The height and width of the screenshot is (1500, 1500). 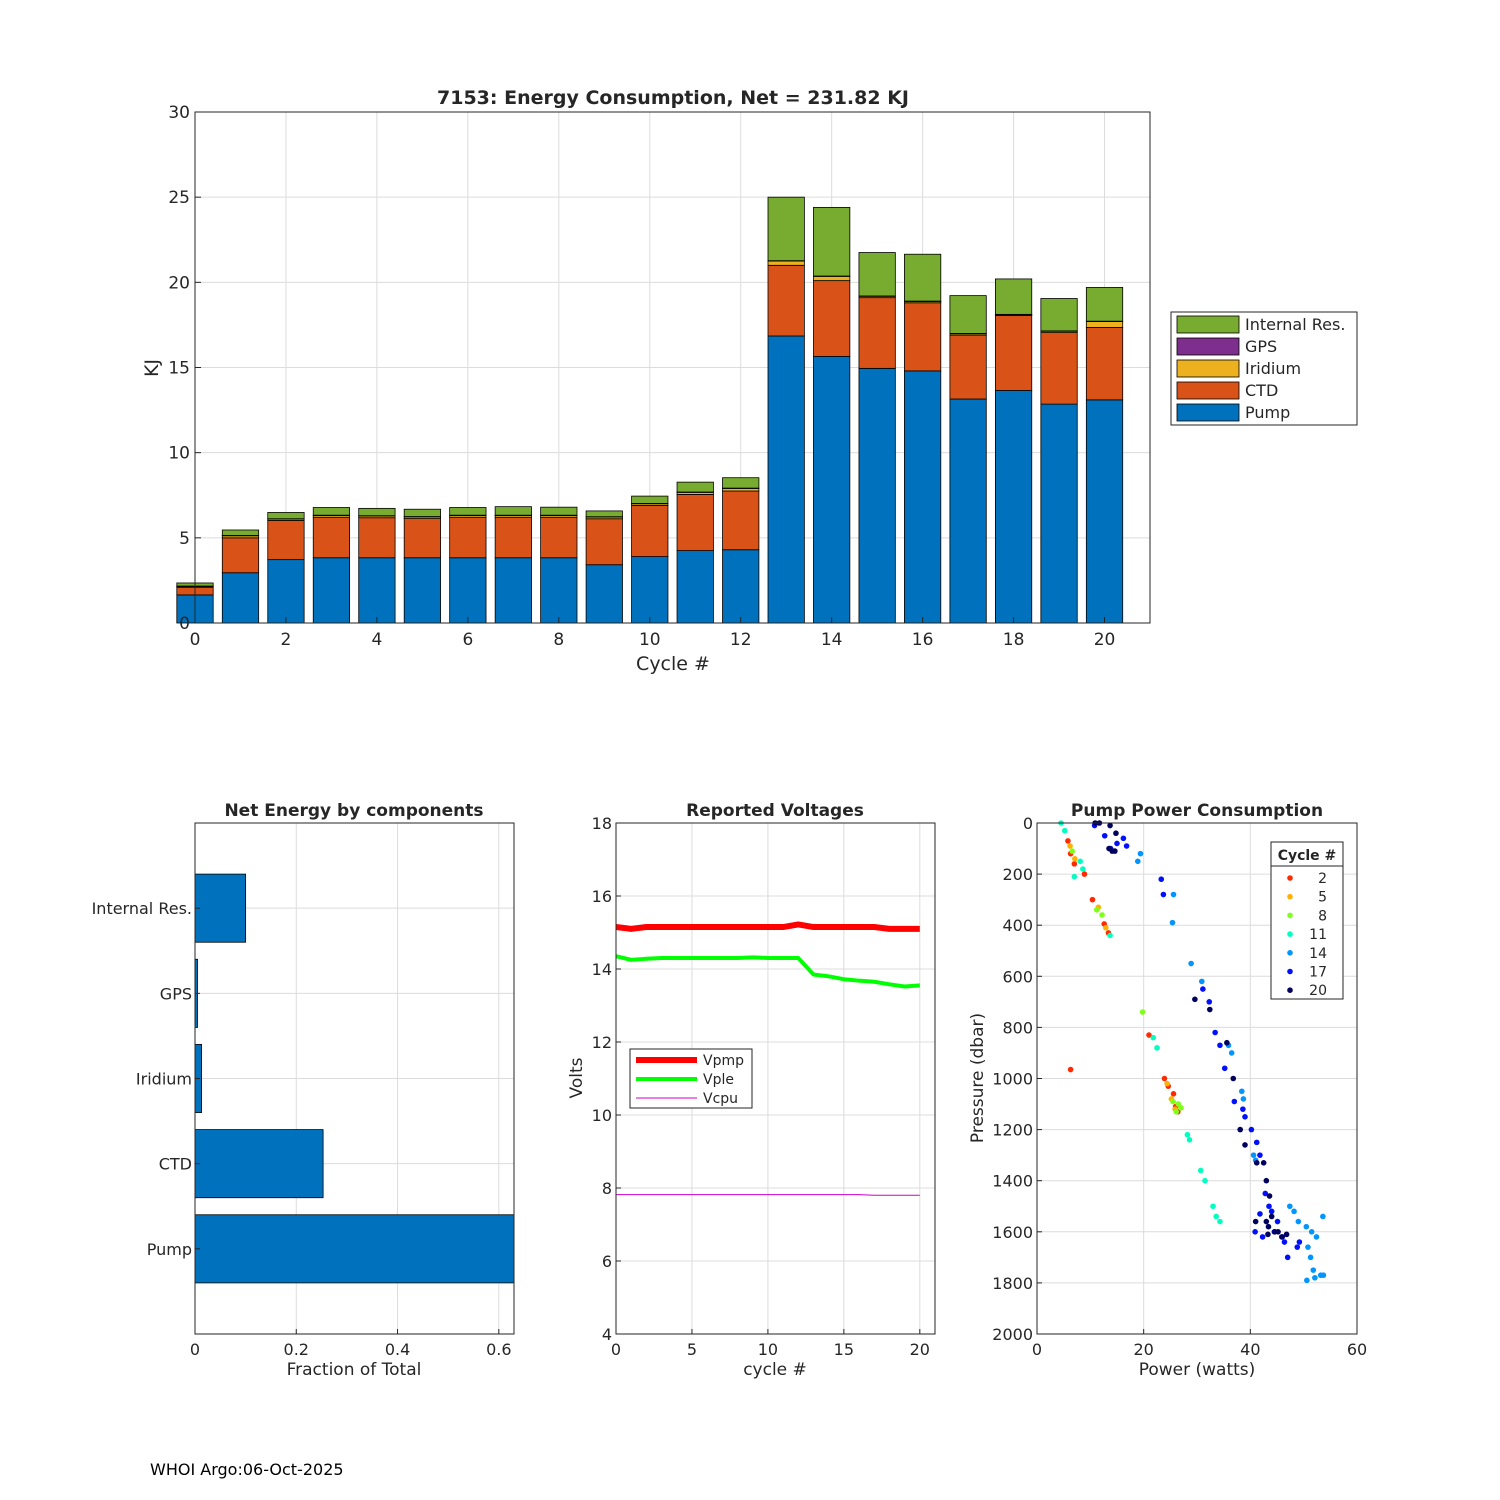 What do you see at coordinates (1318, 954) in the screenshot?
I see `pump-legend-label: 14` at bounding box center [1318, 954].